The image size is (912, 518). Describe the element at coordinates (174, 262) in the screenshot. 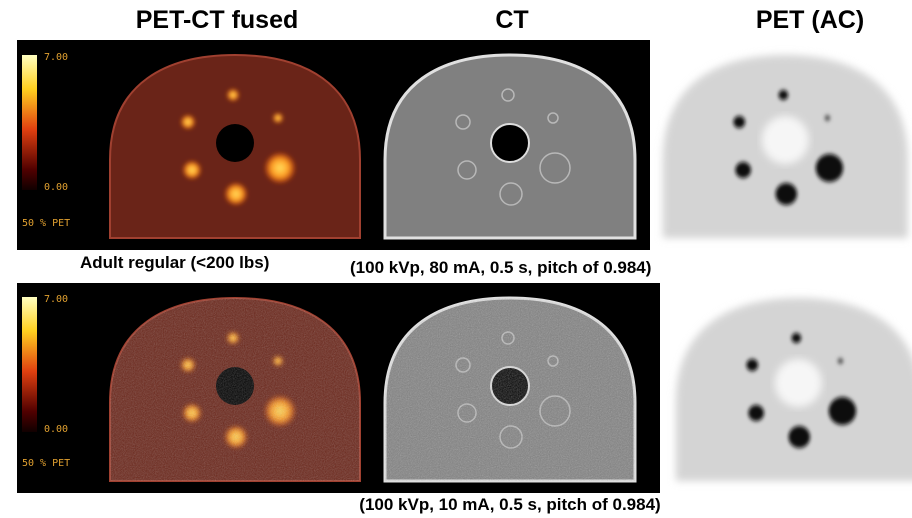

I see `row-label: Adult regular (<200 lbs)` at that location.